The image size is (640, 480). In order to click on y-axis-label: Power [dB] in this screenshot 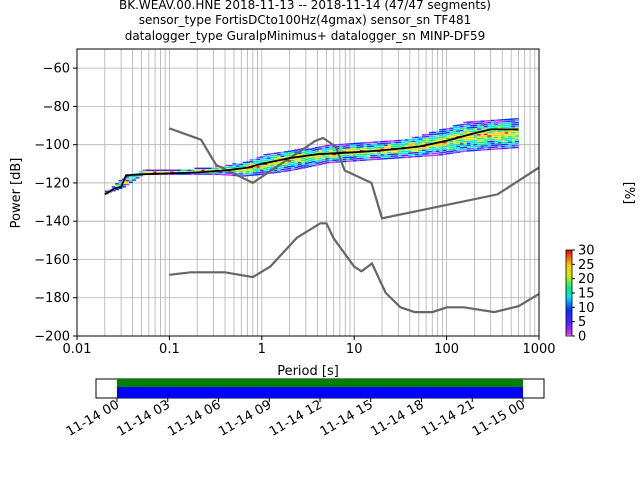, I will do `click(16, 193)`.